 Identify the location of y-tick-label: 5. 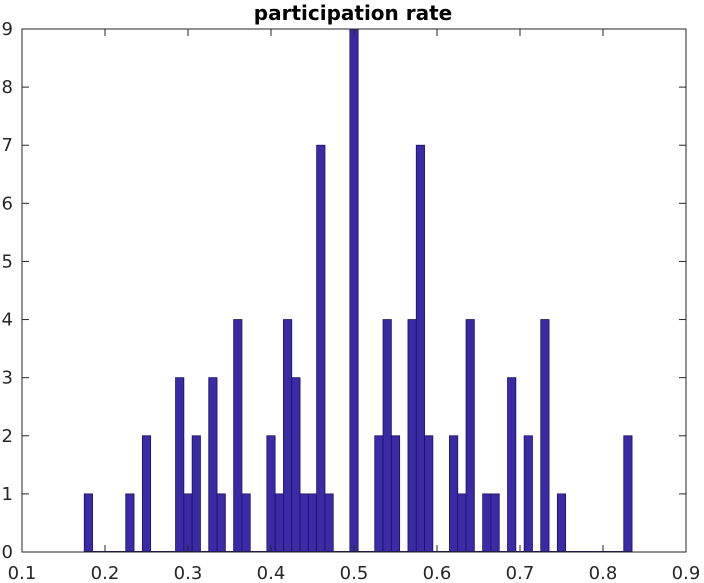
(7, 261).